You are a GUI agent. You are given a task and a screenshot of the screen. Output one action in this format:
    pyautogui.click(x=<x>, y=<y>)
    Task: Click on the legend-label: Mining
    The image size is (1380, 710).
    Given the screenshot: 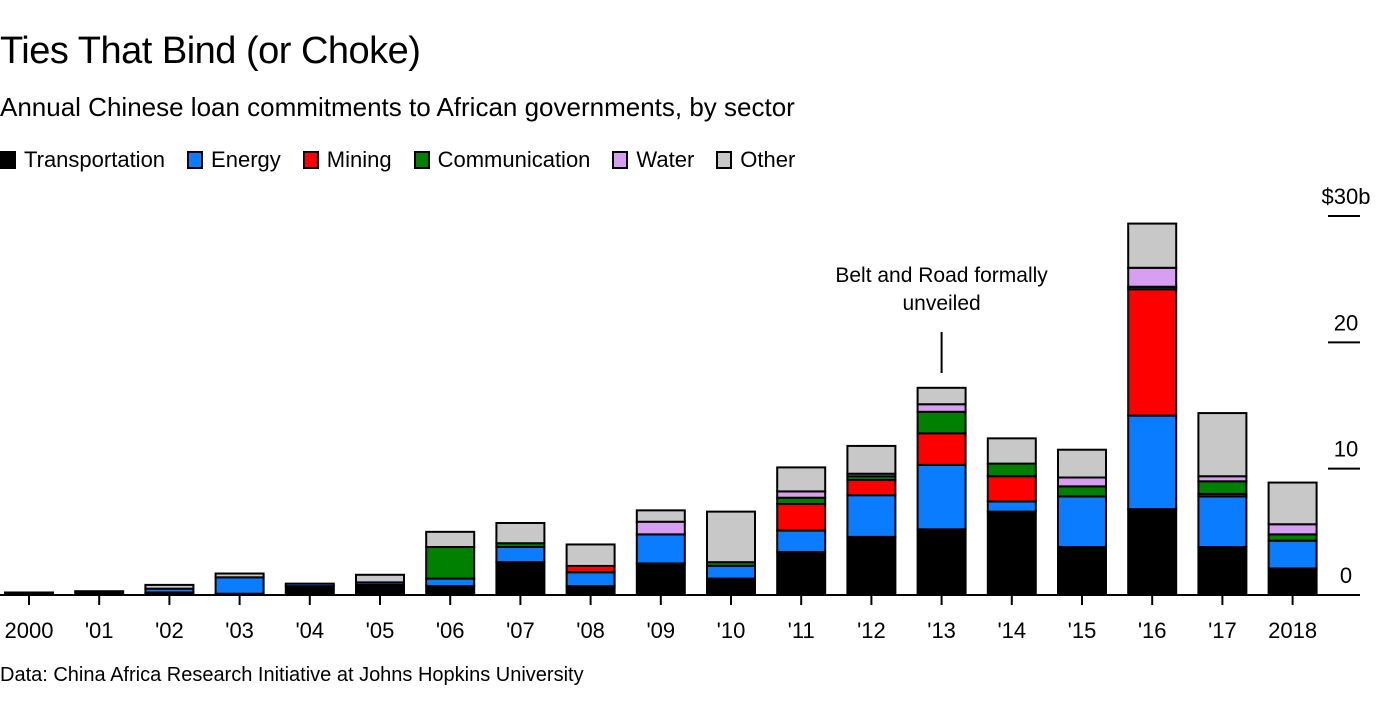 What is the action you would take?
    pyautogui.click(x=359, y=159)
    